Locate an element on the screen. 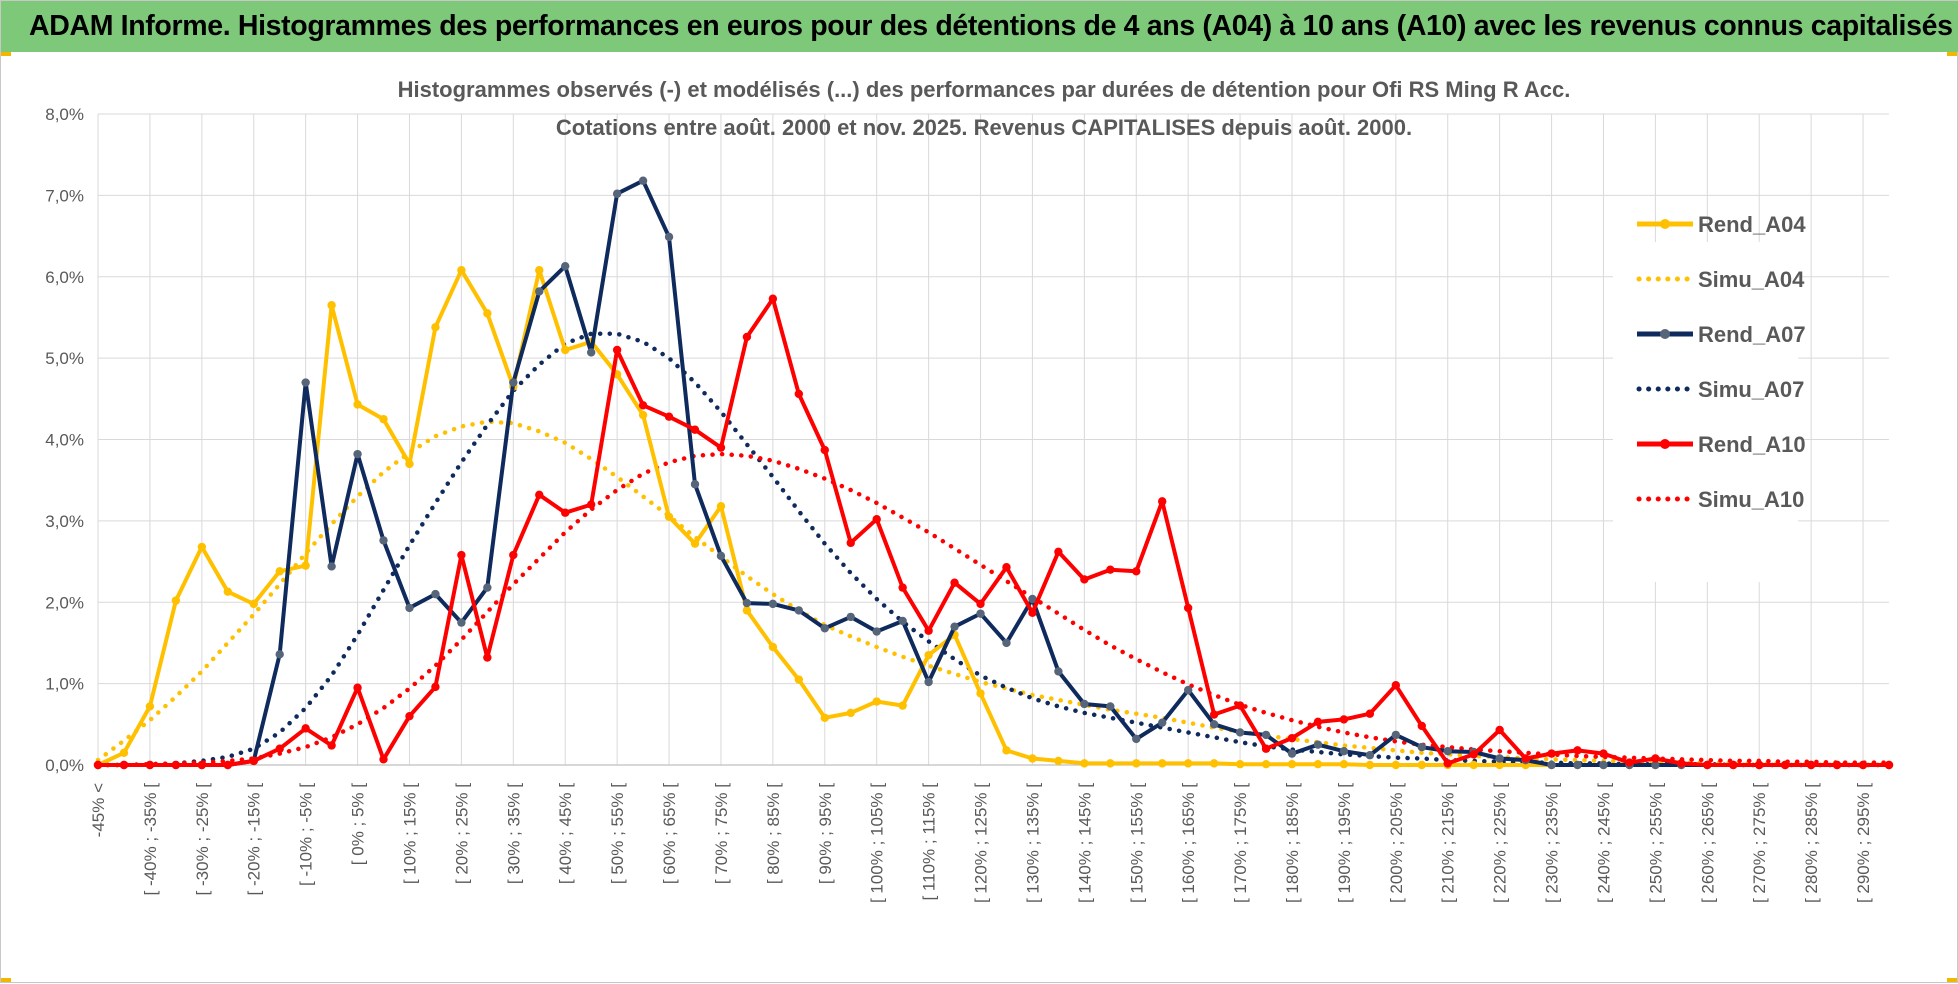 This screenshot has height=984, width=1958. x-tick-label: [ 130% ; 135% [ is located at coordinates (1032, 843).